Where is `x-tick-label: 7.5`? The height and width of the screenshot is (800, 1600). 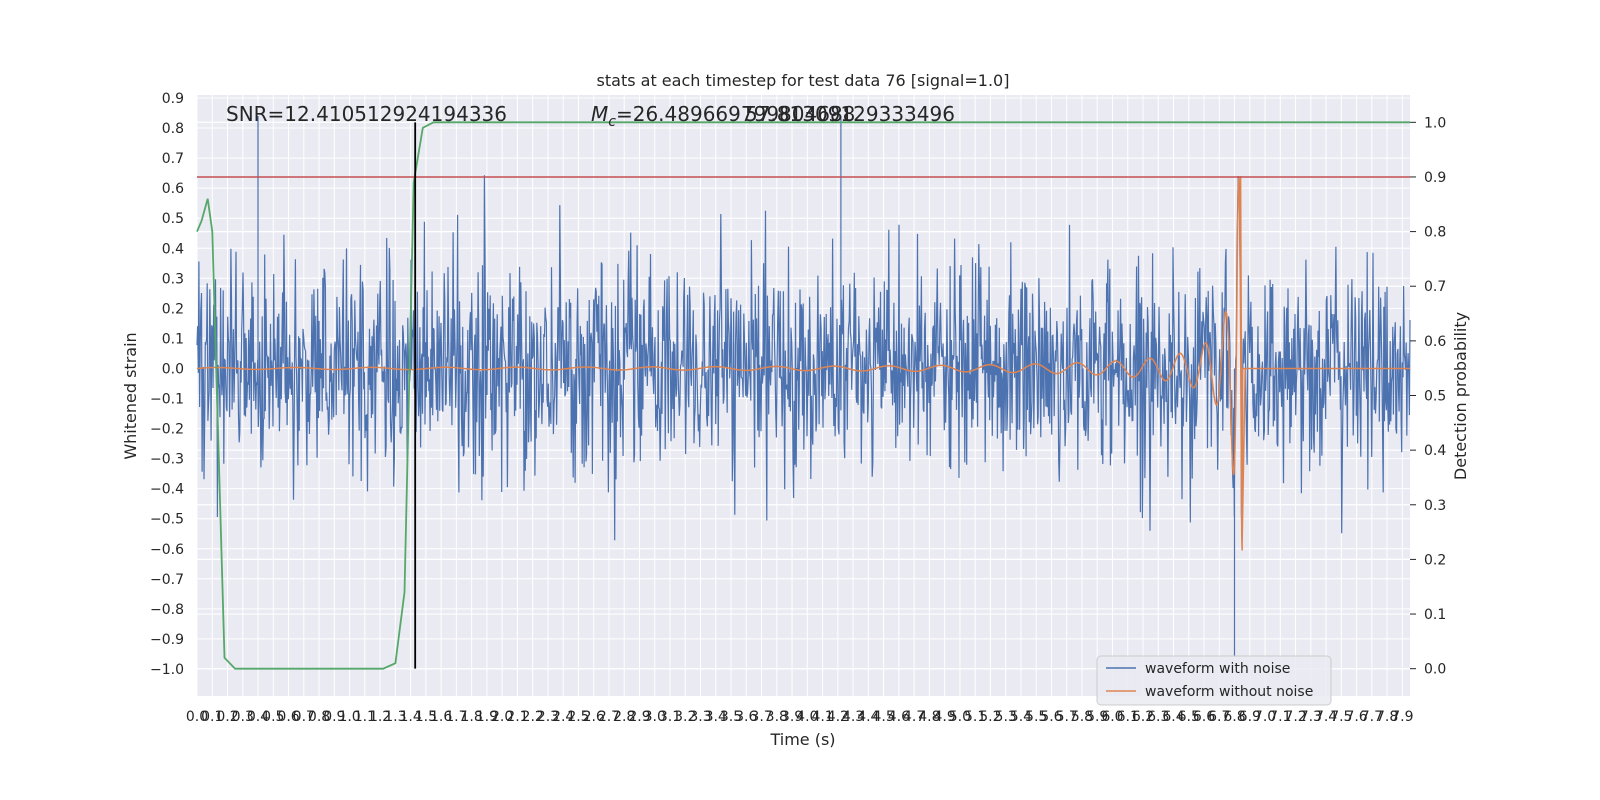 x-tick-label: 7.5 is located at coordinates (1341, 717).